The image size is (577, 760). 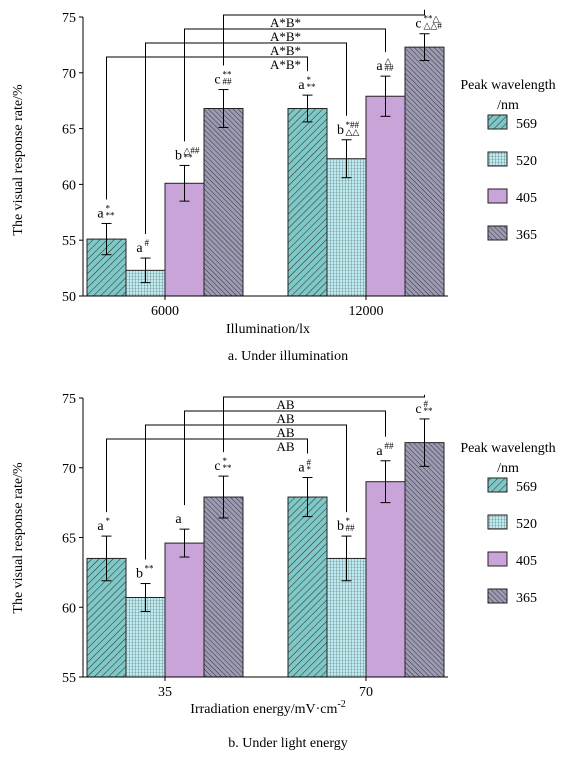 What do you see at coordinates (432, 19) in the screenshot?
I see `significance-superscript: **△` at bounding box center [432, 19].